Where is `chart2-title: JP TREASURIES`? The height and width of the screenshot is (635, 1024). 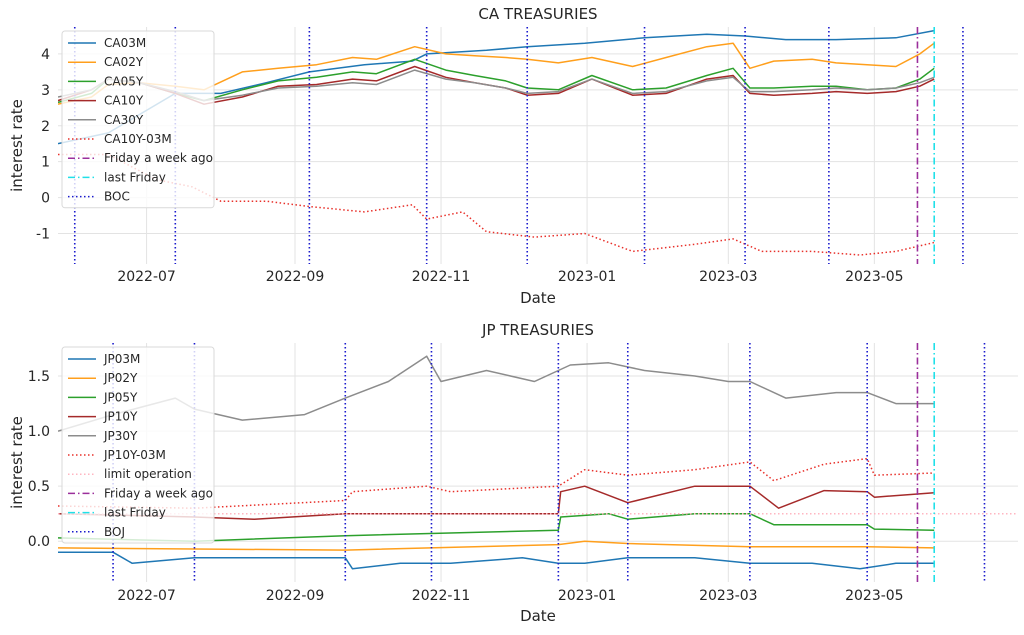 chart2-title: JP TREASURIES is located at coordinates (537, 330).